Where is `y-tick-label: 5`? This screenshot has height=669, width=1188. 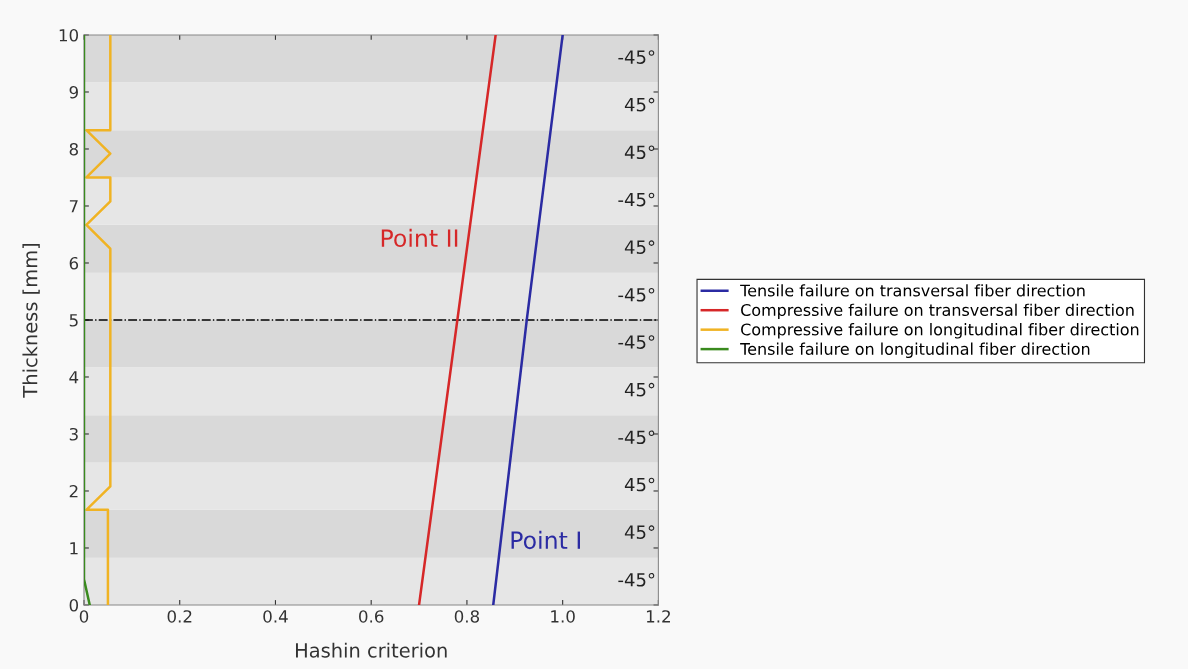 y-tick-label: 5 is located at coordinates (73, 320).